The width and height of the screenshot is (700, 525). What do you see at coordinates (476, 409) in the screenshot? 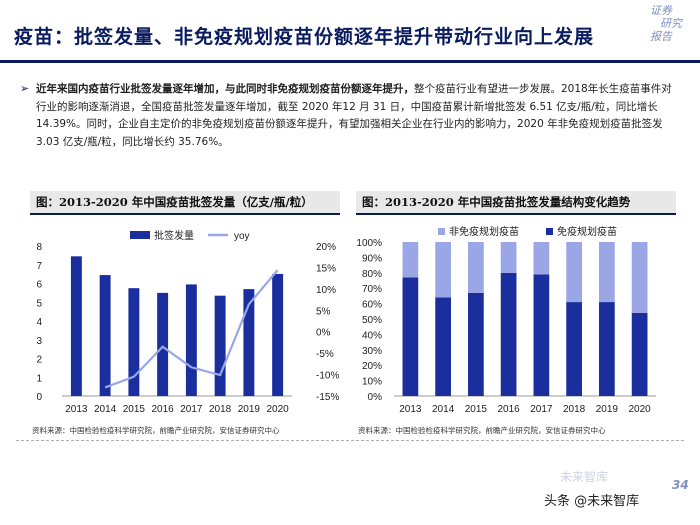
I see `chart2-x-tick: 2015` at bounding box center [476, 409].